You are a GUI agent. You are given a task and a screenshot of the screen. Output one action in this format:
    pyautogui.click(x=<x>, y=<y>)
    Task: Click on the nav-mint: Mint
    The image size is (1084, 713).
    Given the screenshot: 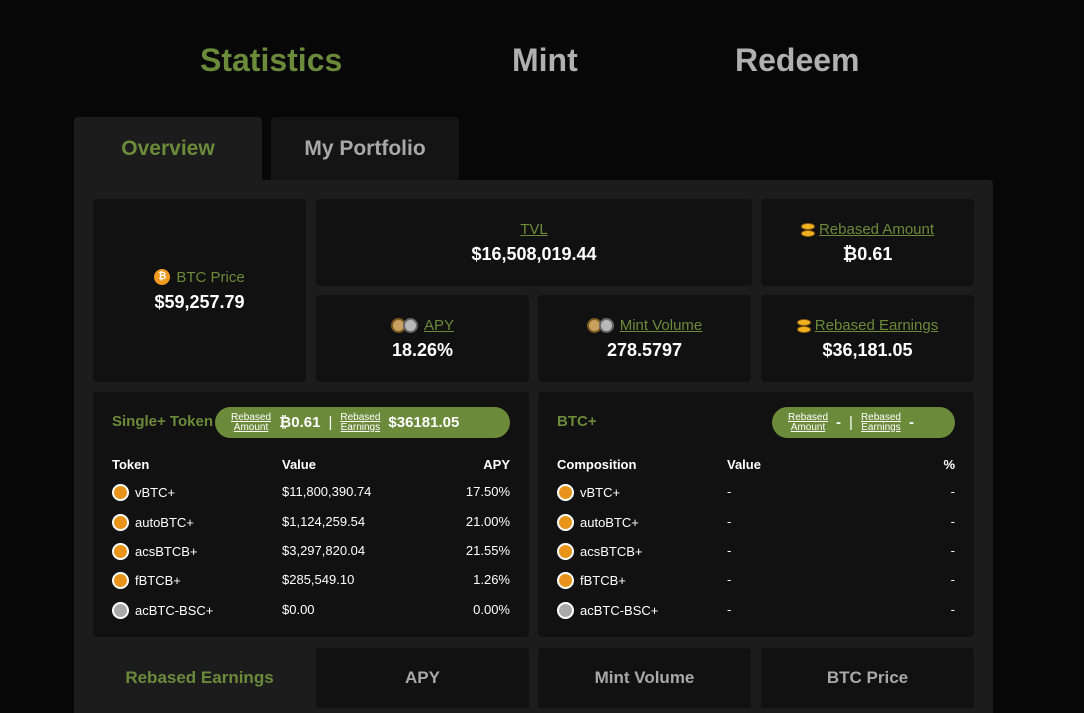 What is the action you would take?
    pyautogui.click(x=545, y=60)
    